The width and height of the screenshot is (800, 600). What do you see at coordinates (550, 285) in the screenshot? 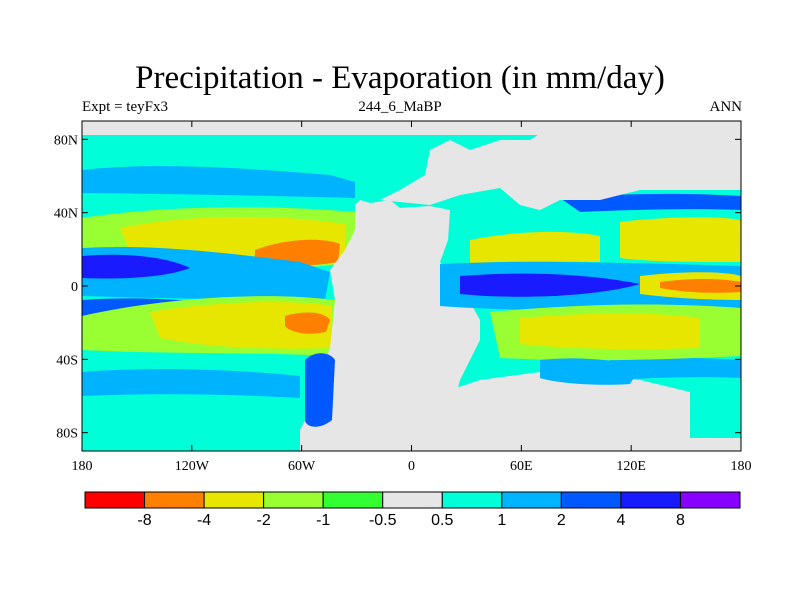
I see `tethys-itcz-dark` at bounding box center [550, 285].